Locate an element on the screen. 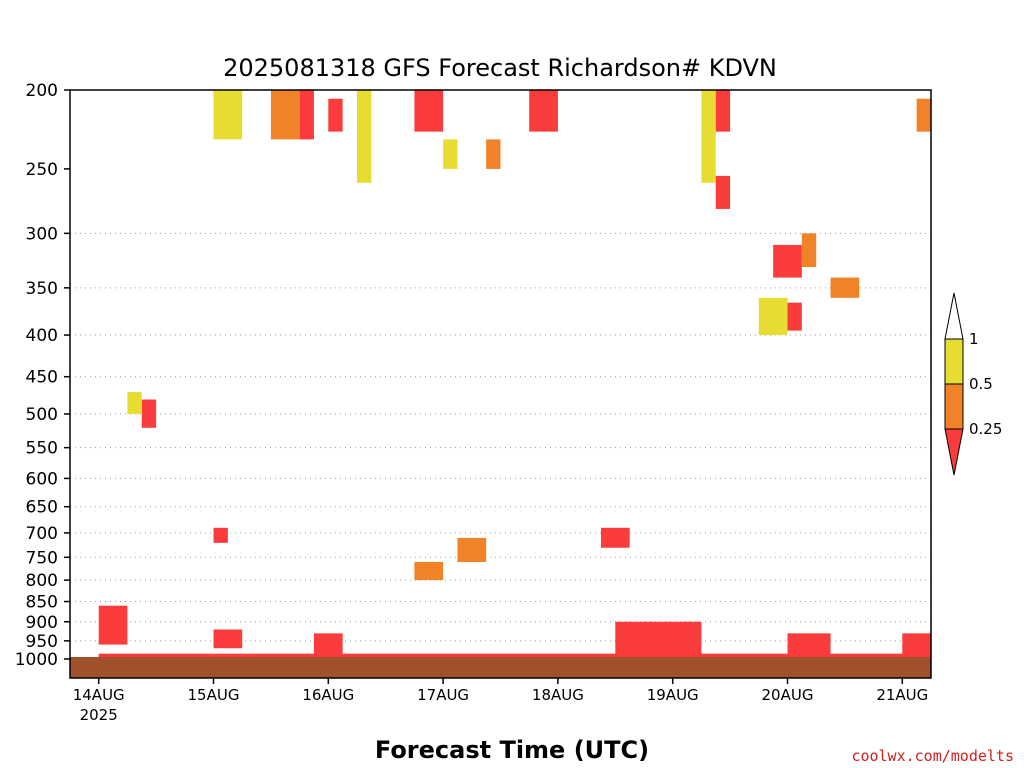  x-axis-label: Forecast Time (UTC) is located at coordinates (512, 750).